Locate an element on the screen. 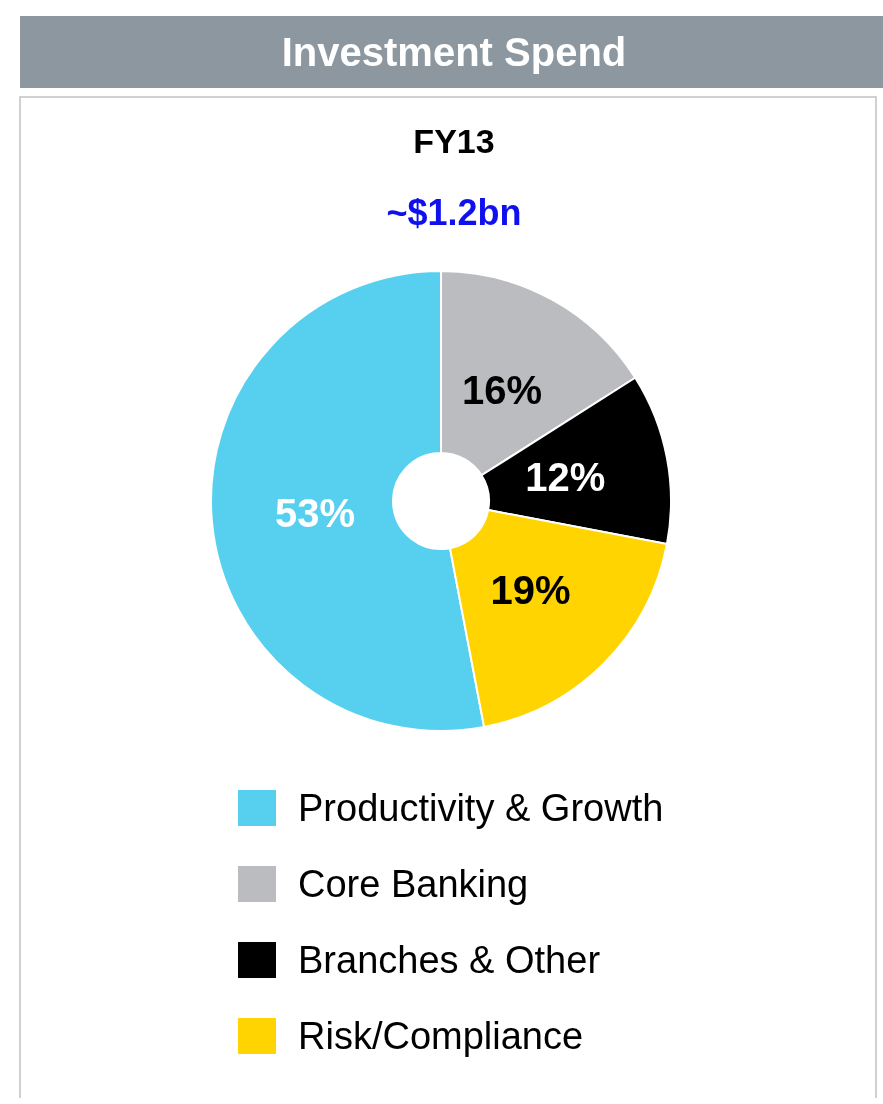 This screenshot has height=1104, width=883. text: ~$1.2bn is located at coordinates (454, 212).